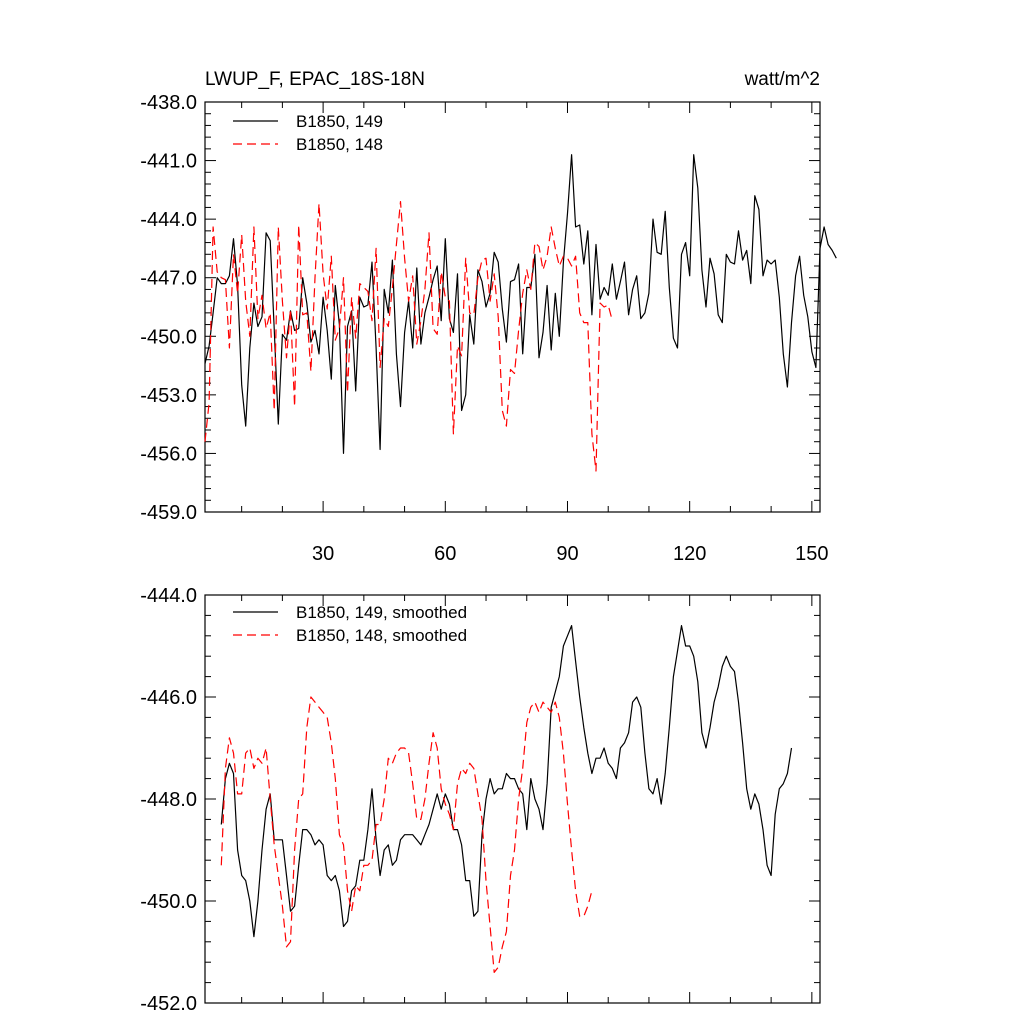 The height and width of the screenshot is (1024, 1024). Describe the element at coordinates (782, 79) in the screenshot. I see `top-panel-units: watt/m^2` at that location.